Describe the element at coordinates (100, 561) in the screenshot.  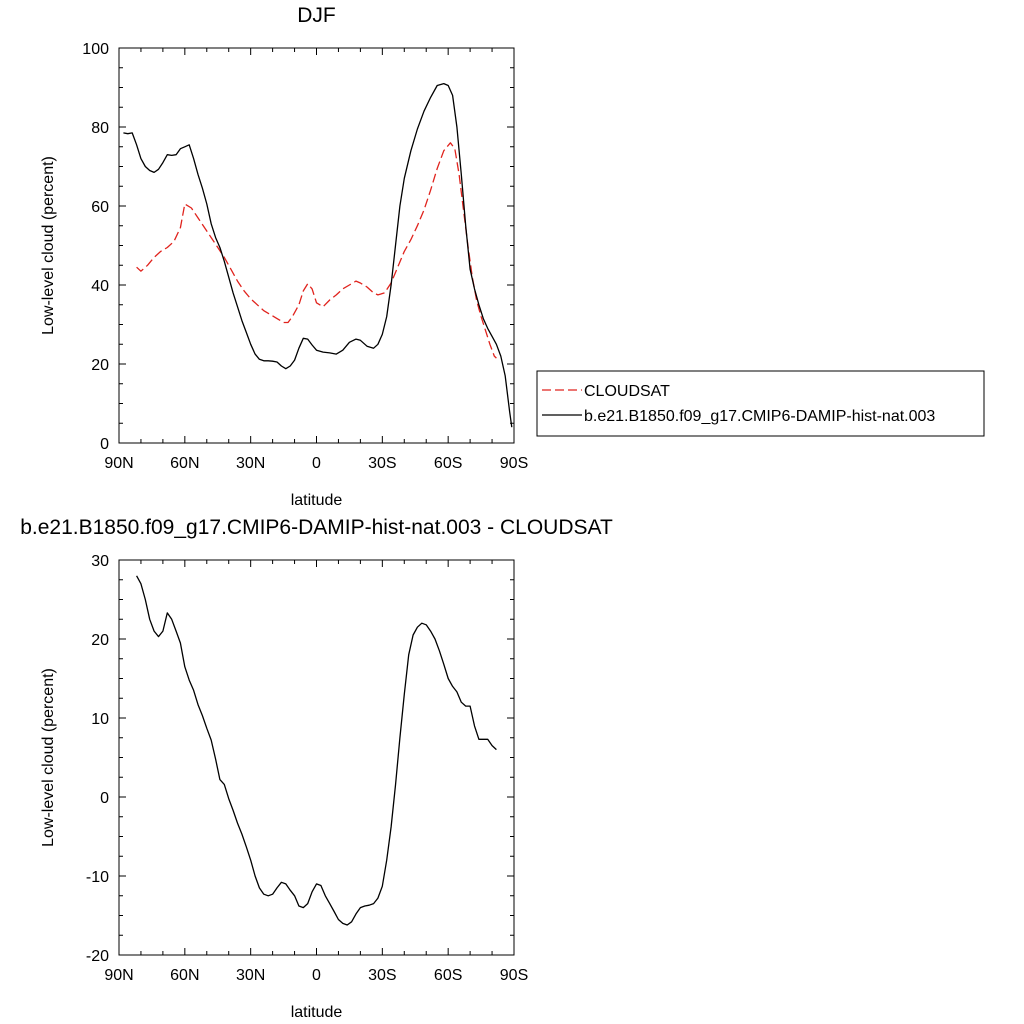
I see `y-tick-label: 30` at that location.